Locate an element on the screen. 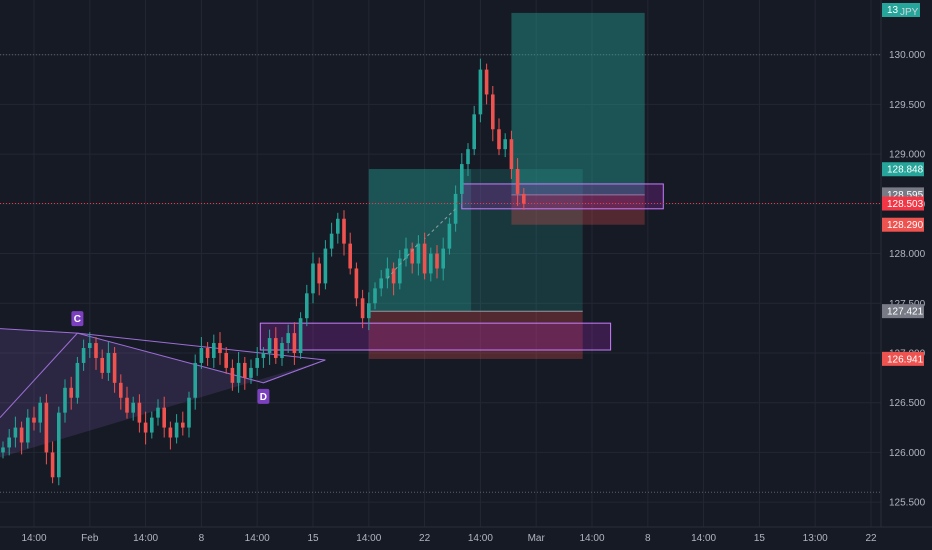  header-tag-bg is located at coordinates (901, 10).